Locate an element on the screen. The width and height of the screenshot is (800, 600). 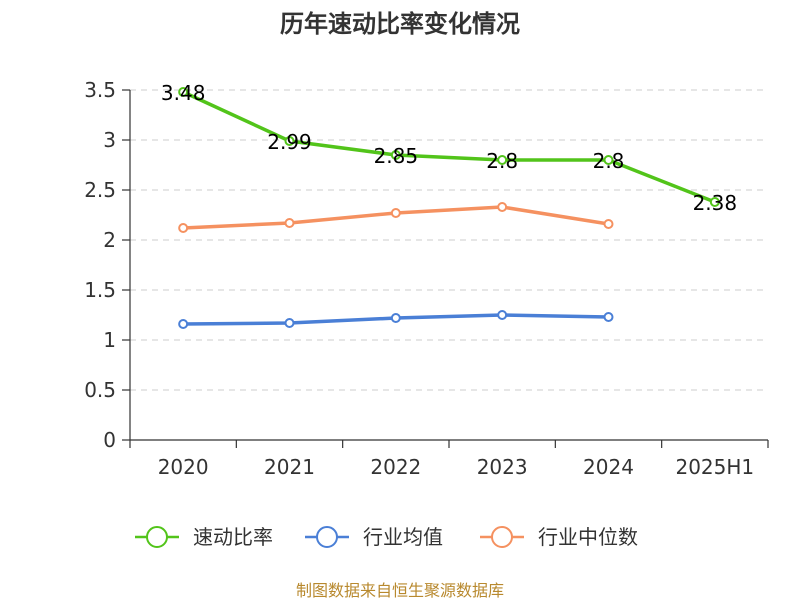
y-tick-label: 2.5 is located at coordinates (100, 190).